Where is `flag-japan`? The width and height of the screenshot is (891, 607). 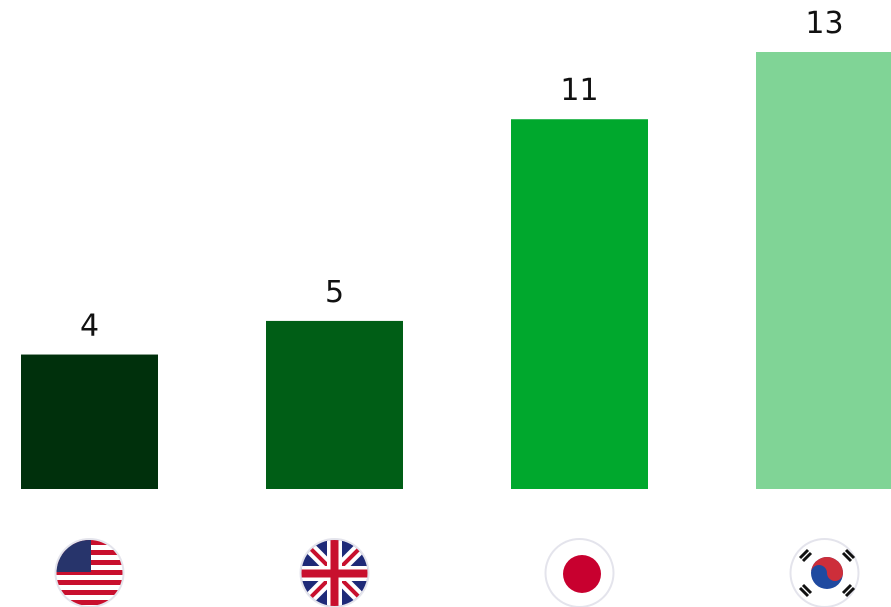 flag-japan is located at coordinates (579, 572).